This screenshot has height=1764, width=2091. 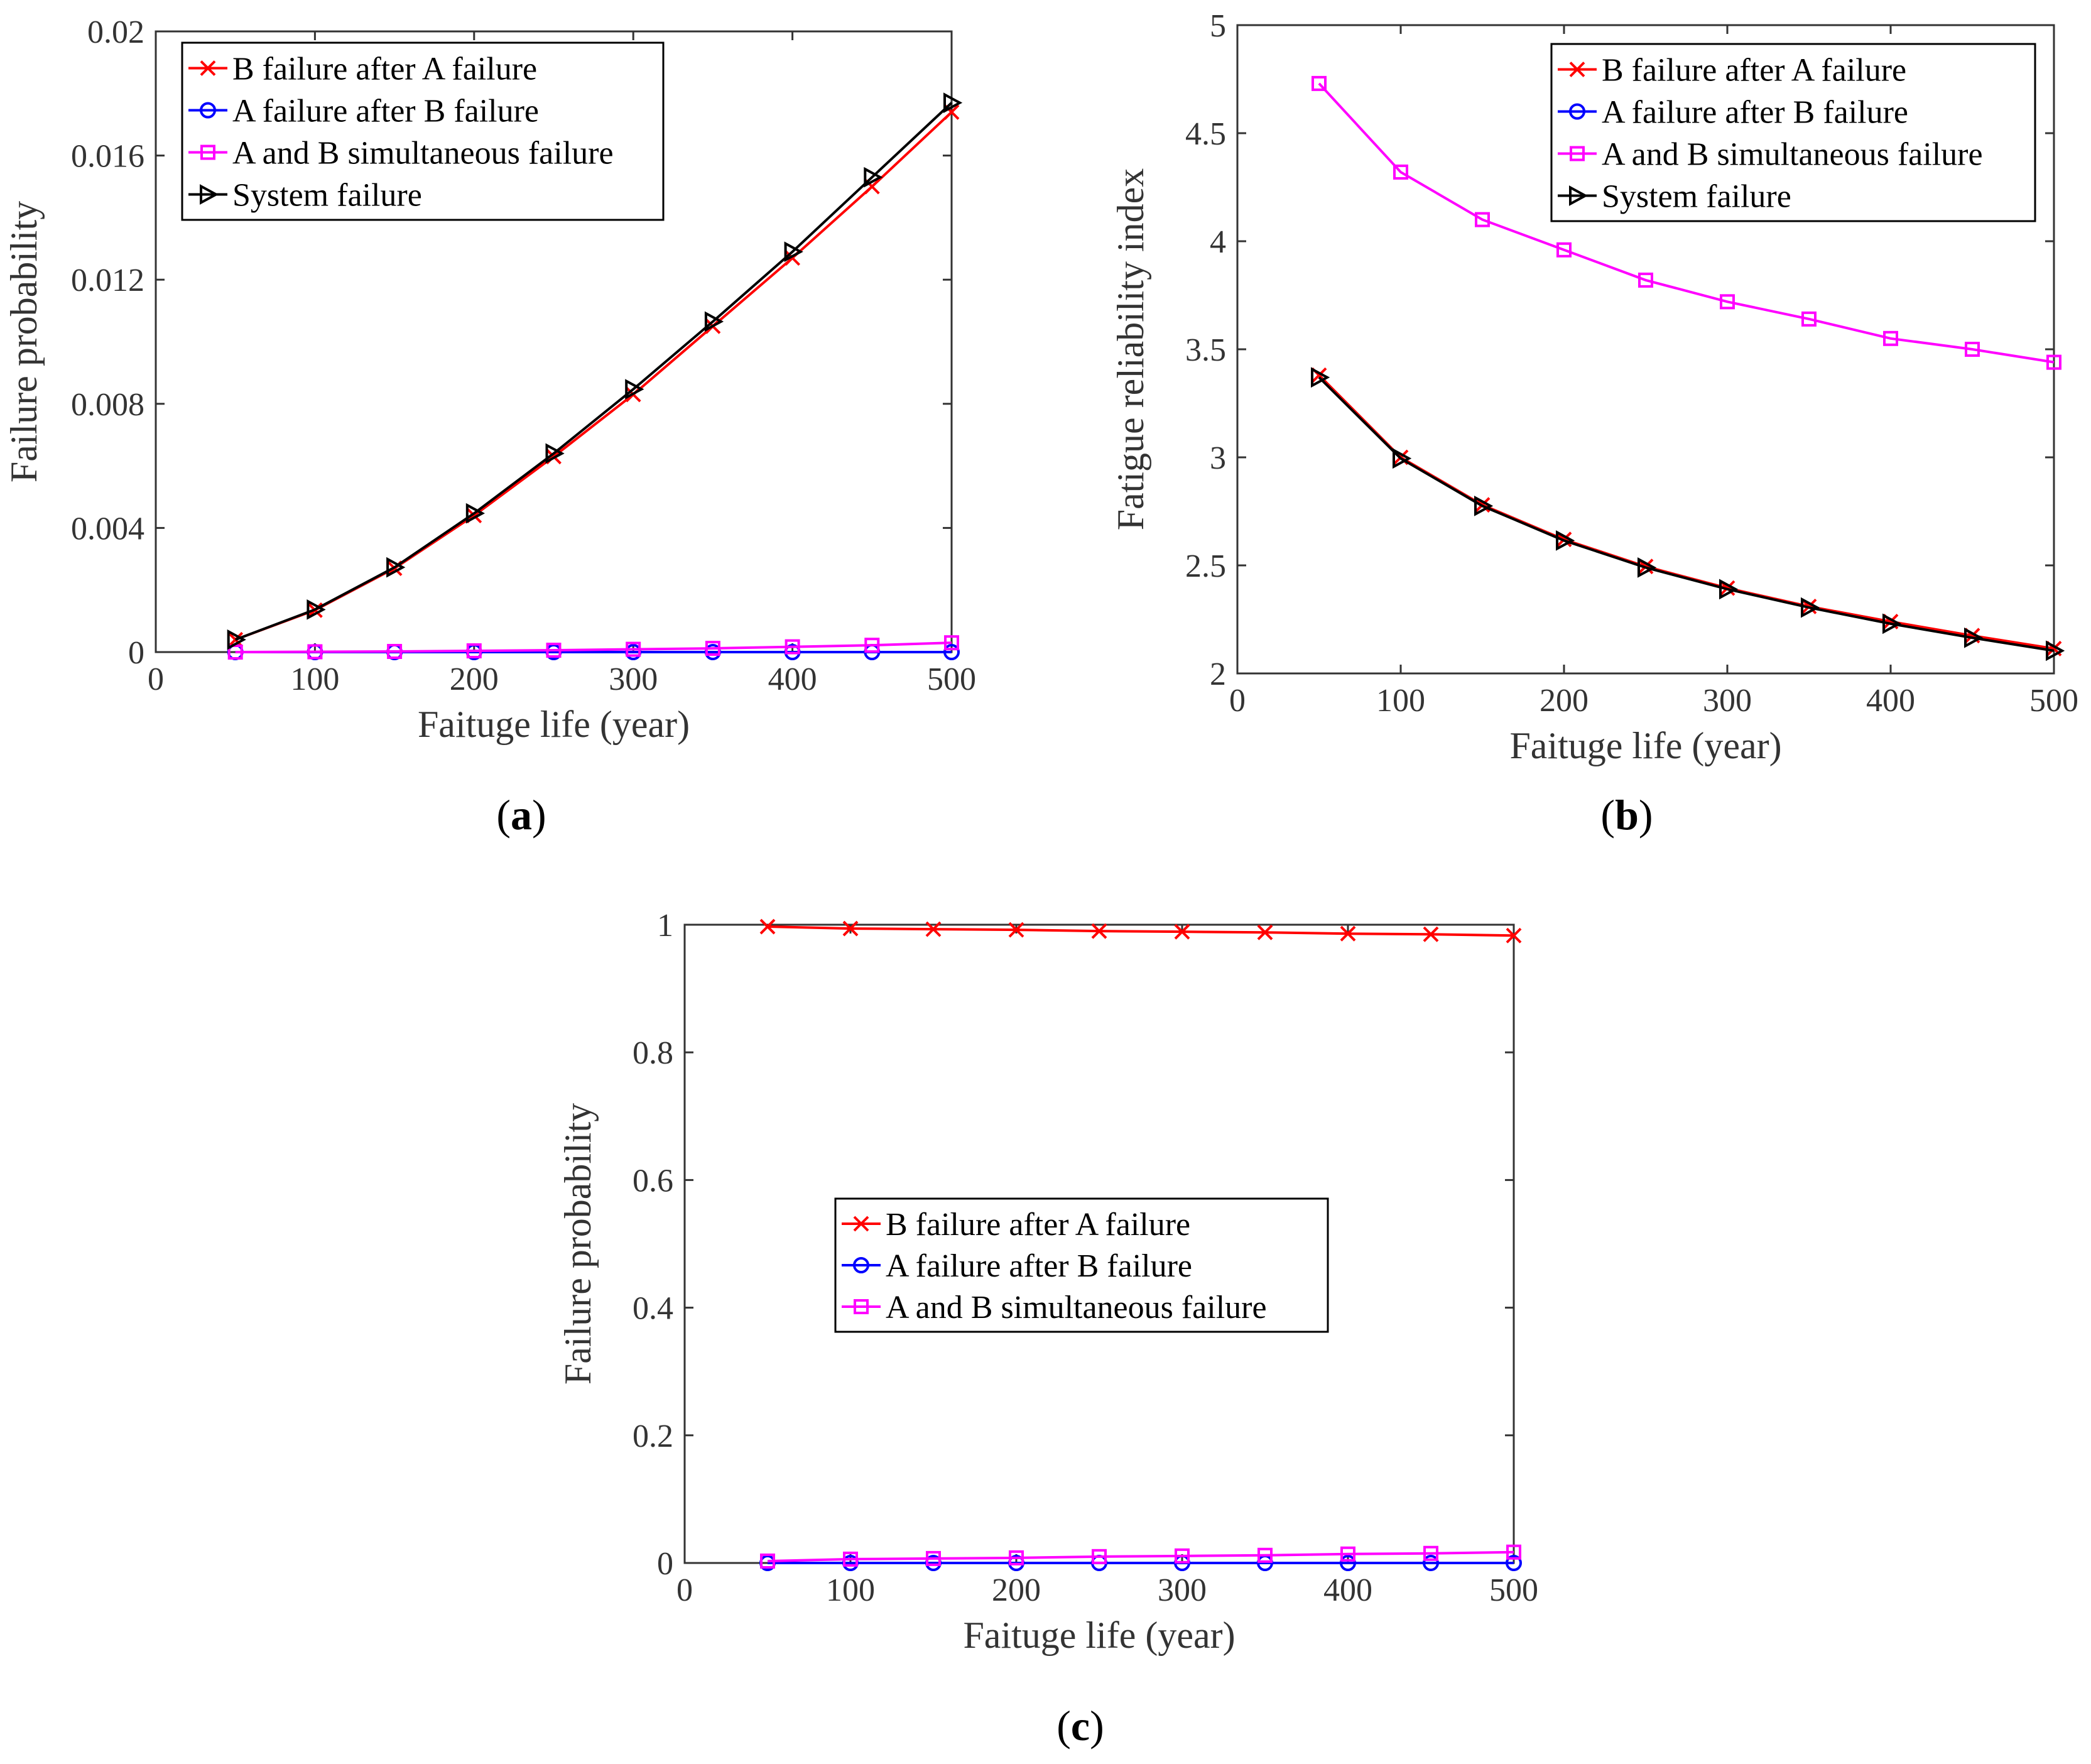 I want to click on y-tick-label: 2, so click(x=1218, y=674).